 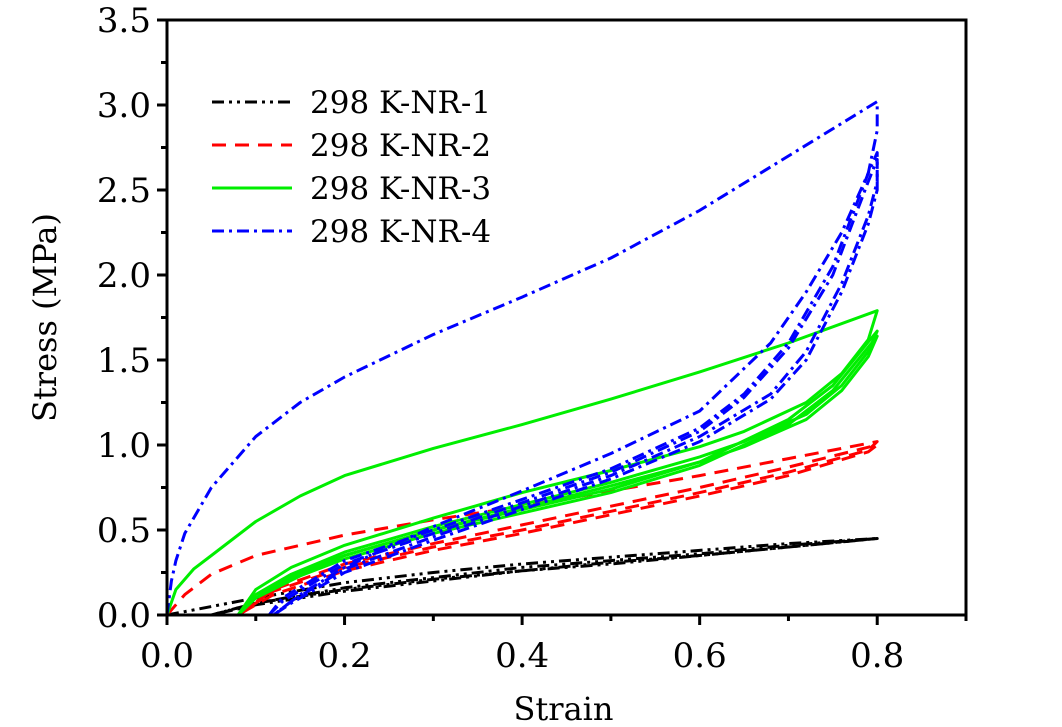 I want to click on y-tick-label: 2.0, so click(x=124, y=276).